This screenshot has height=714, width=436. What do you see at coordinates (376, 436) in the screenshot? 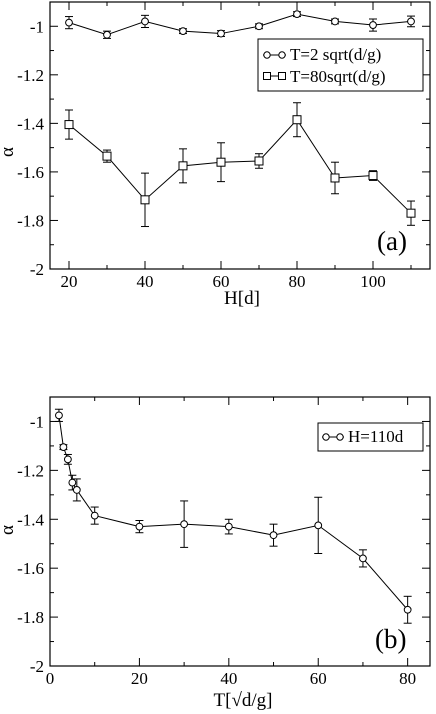
I see `legend-label-b-0: H=110d` at bounding box center [376, 436].